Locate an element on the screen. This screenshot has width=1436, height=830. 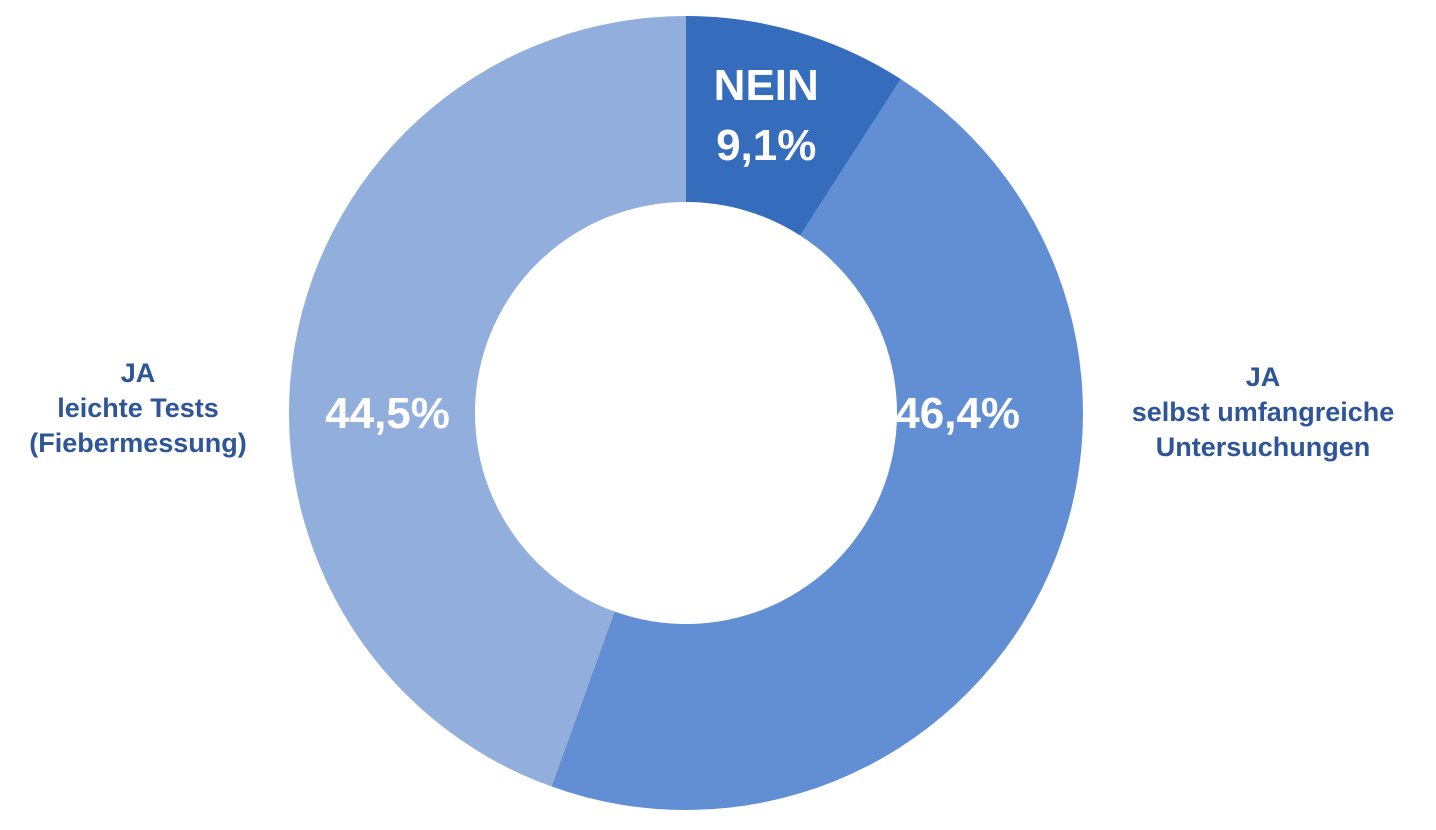
category-label-line: leichte Tests is located at coordinates (138, 408).